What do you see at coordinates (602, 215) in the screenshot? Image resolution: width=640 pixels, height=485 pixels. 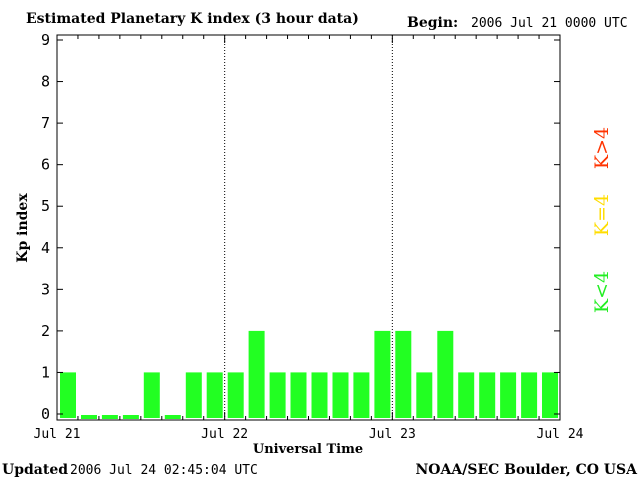 I see `legend-item: K=4` at bounding box center [602, 215].